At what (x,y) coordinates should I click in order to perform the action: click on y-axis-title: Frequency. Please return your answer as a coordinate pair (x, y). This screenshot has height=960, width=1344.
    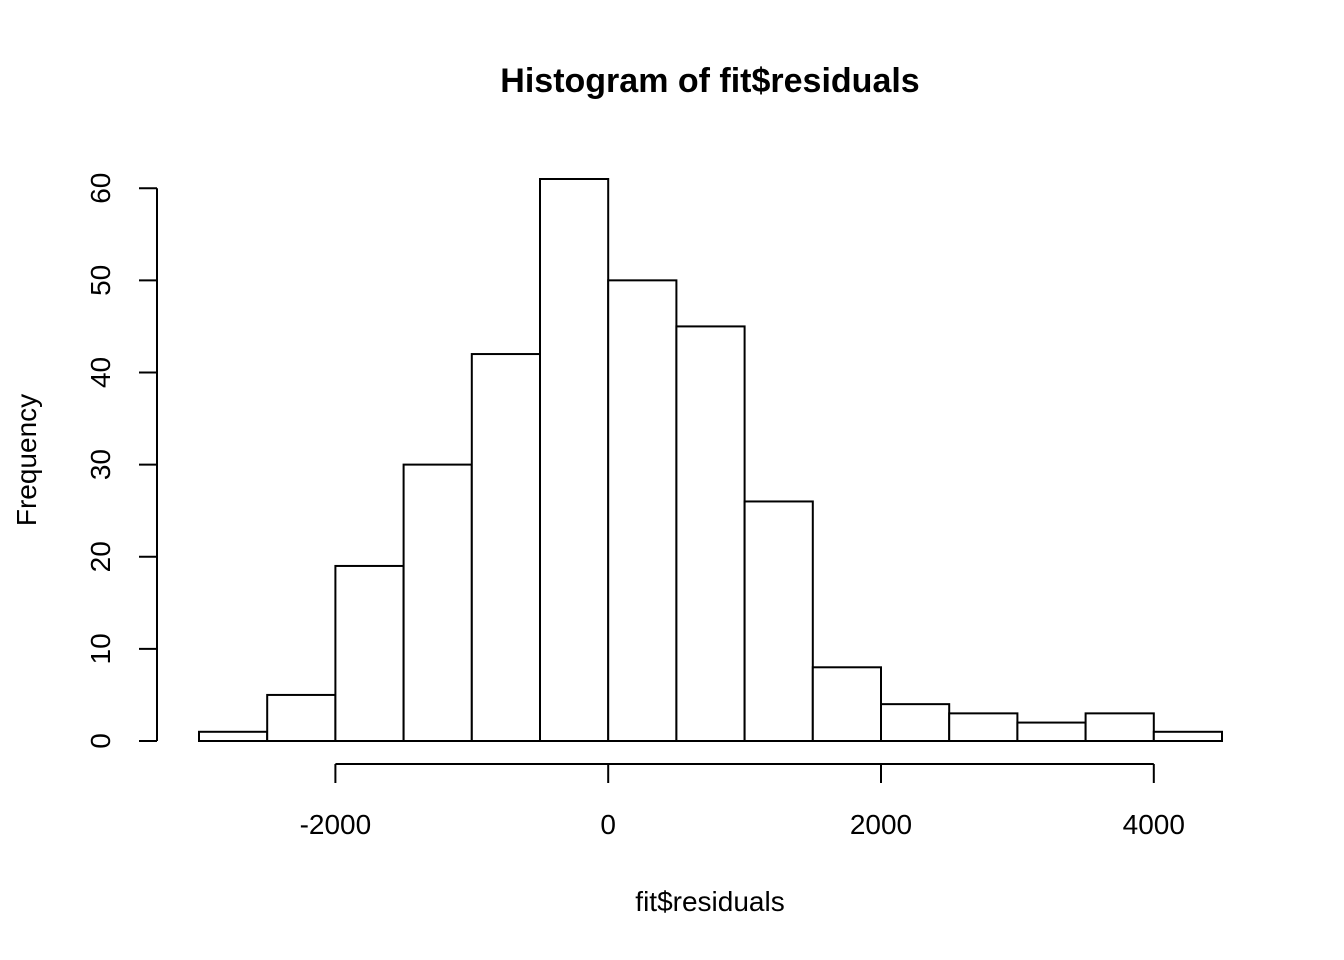
    Looking at the image, I should click on (26, 460).